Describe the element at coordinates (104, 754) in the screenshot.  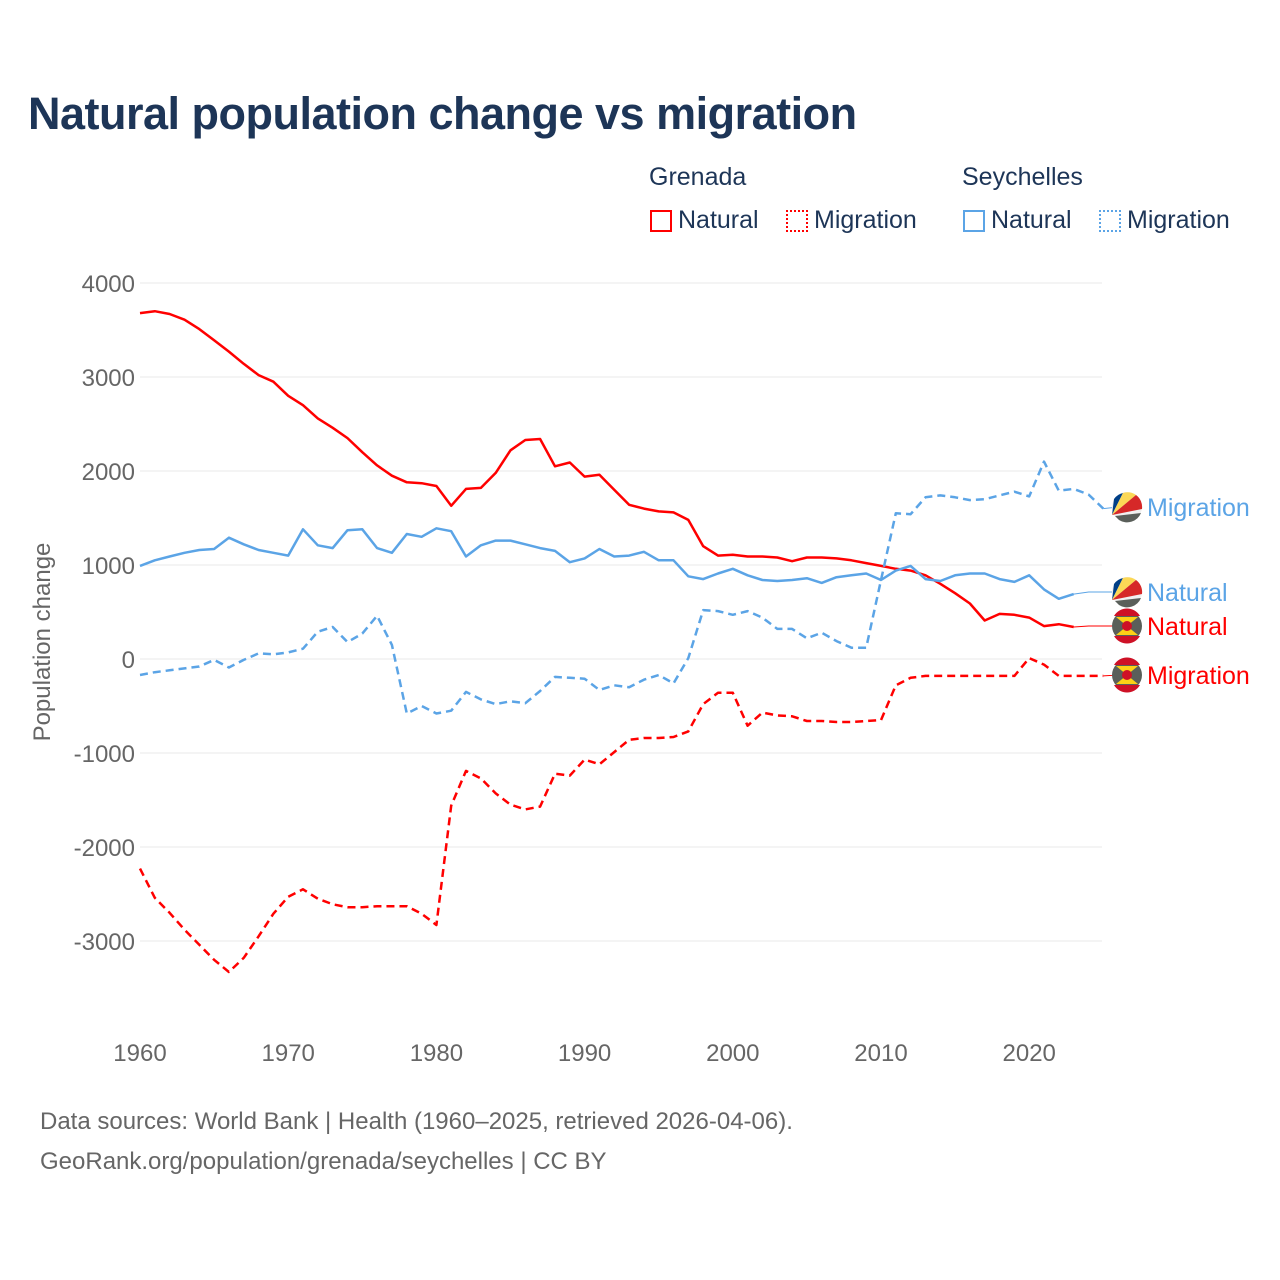
I see `y-tick-label: -1000` at that location.